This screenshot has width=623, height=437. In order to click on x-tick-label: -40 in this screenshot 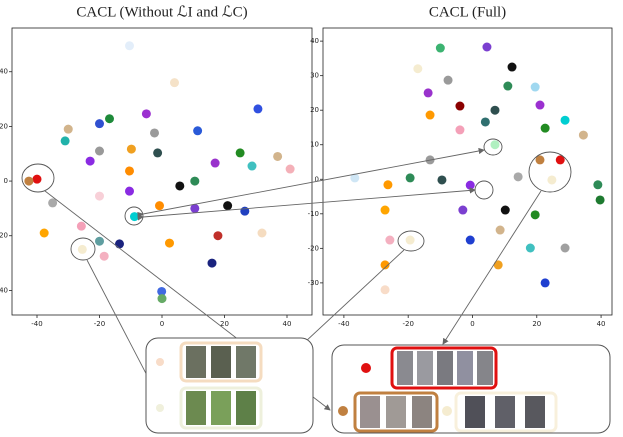, I will do `click(343, 324)`.